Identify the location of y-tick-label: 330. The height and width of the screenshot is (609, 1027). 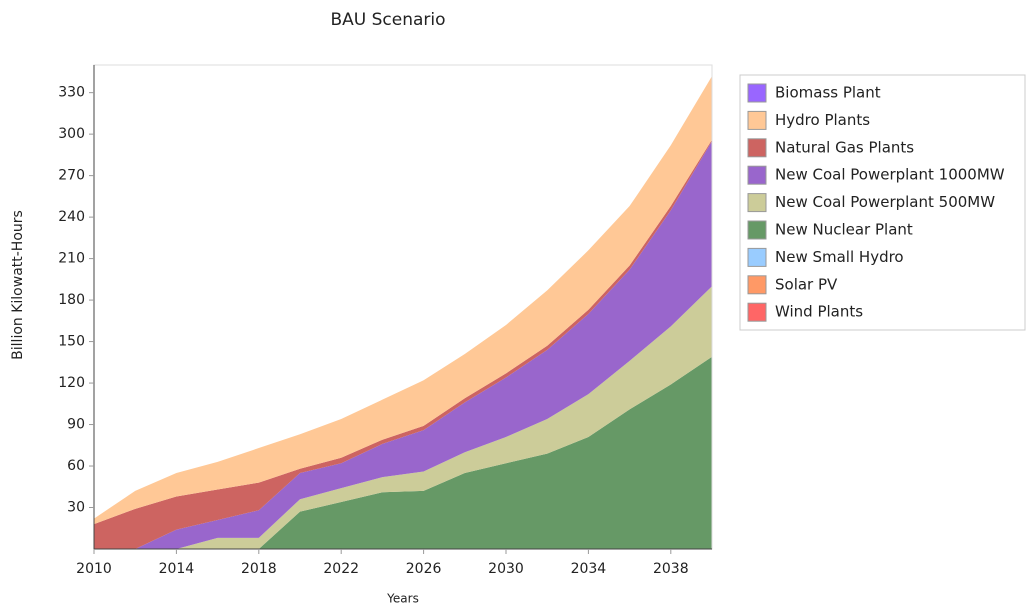
(71, 93).